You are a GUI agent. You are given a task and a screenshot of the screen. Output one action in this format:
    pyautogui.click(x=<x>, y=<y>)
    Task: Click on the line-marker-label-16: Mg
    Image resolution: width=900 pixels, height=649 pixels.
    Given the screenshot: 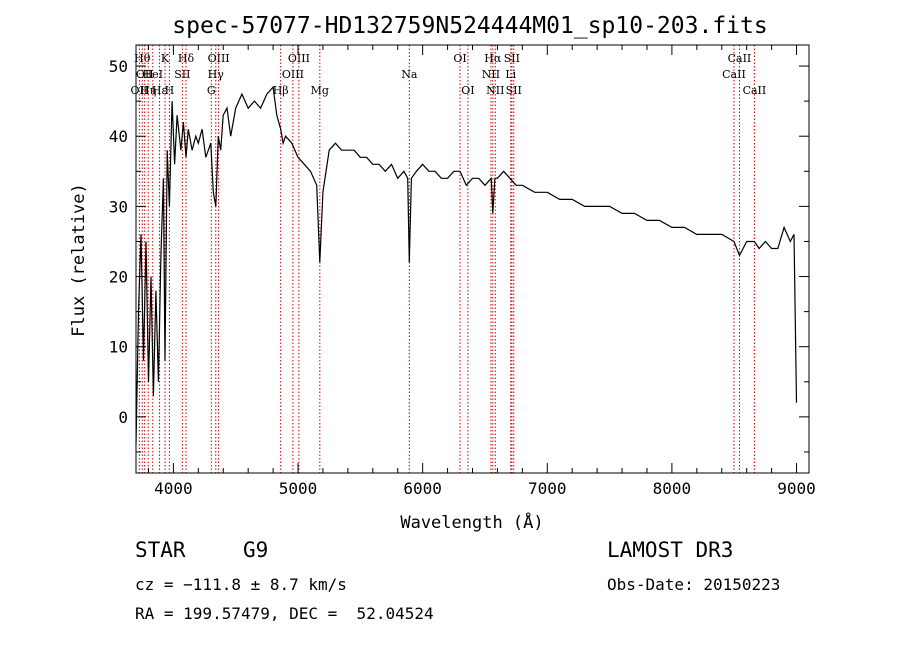 What is the action you would take?
    pyautogui.click(x=320, y=90)
    